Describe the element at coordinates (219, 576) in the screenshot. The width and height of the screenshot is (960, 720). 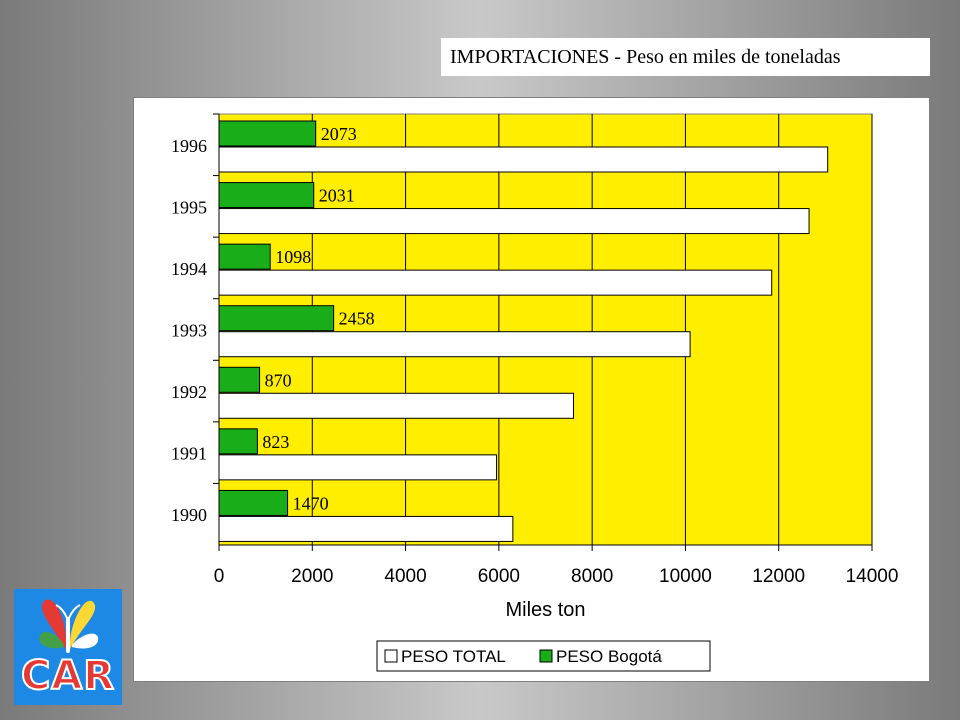
I see `x-tick-label: 0` at that location.